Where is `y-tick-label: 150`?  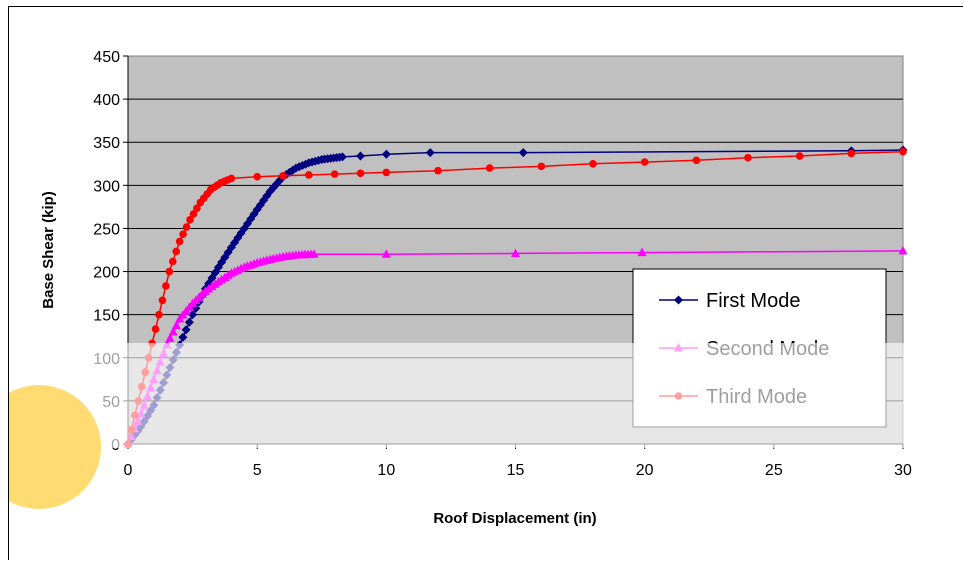 y-tick-label: 150 is located at coordinates (106, 316).